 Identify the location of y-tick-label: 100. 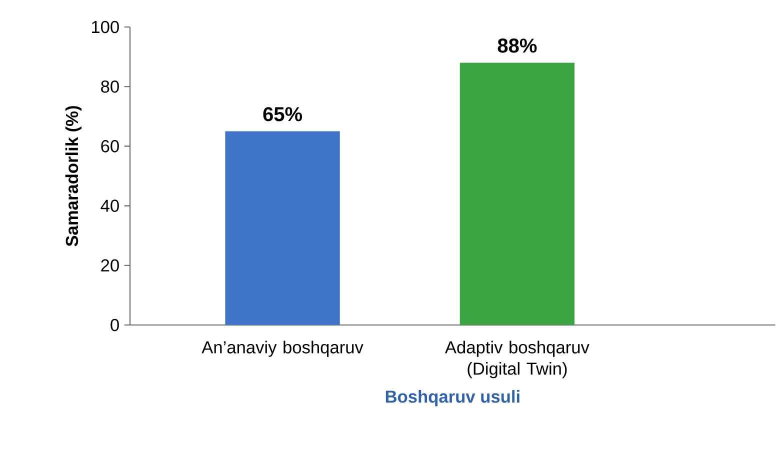
(105, 27).